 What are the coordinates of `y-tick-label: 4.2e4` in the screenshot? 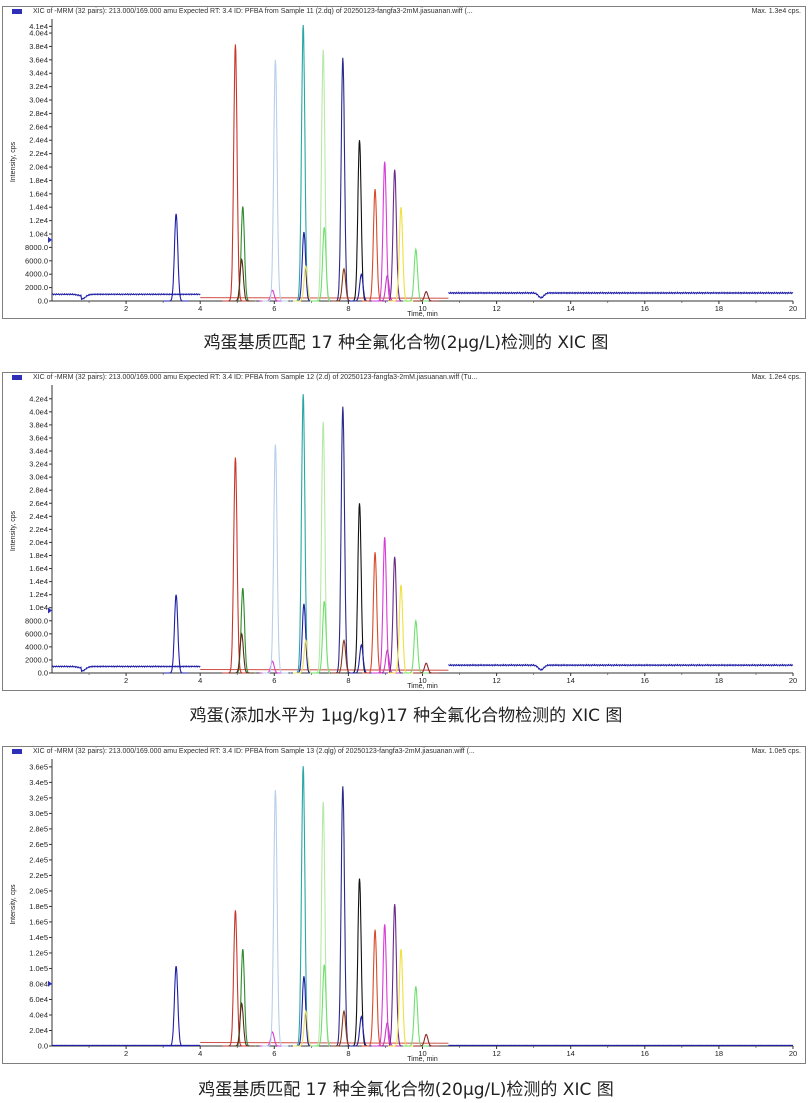 It's located at (38, 398).